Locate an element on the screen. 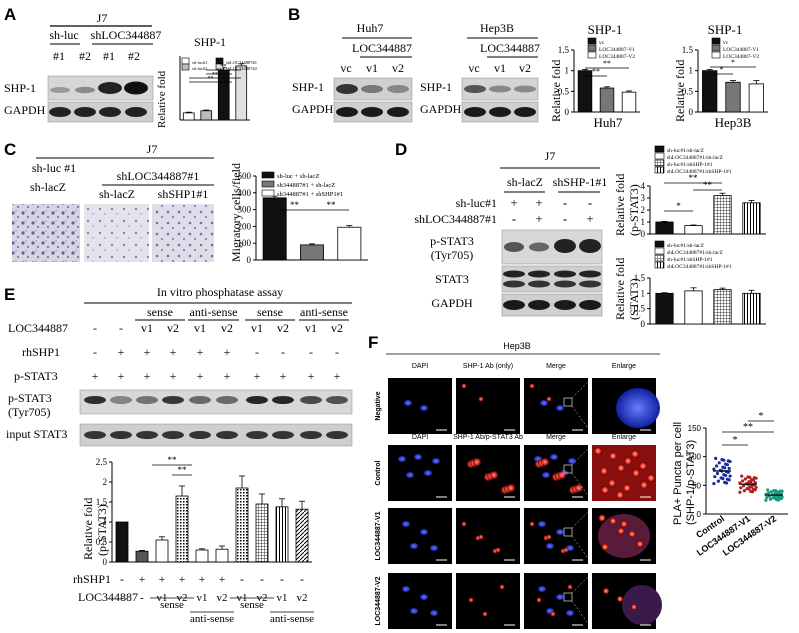  legend-label: vc is located at coordinates (726, 43).